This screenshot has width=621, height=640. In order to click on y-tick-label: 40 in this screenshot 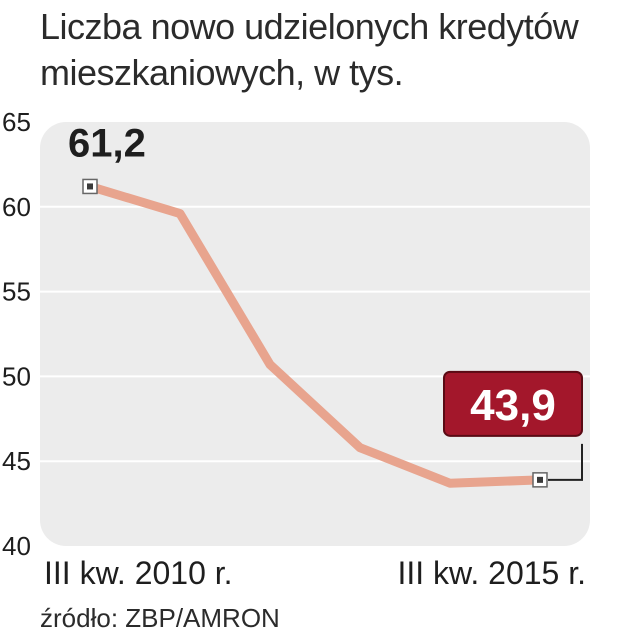, I will do `click(16, 546)`.